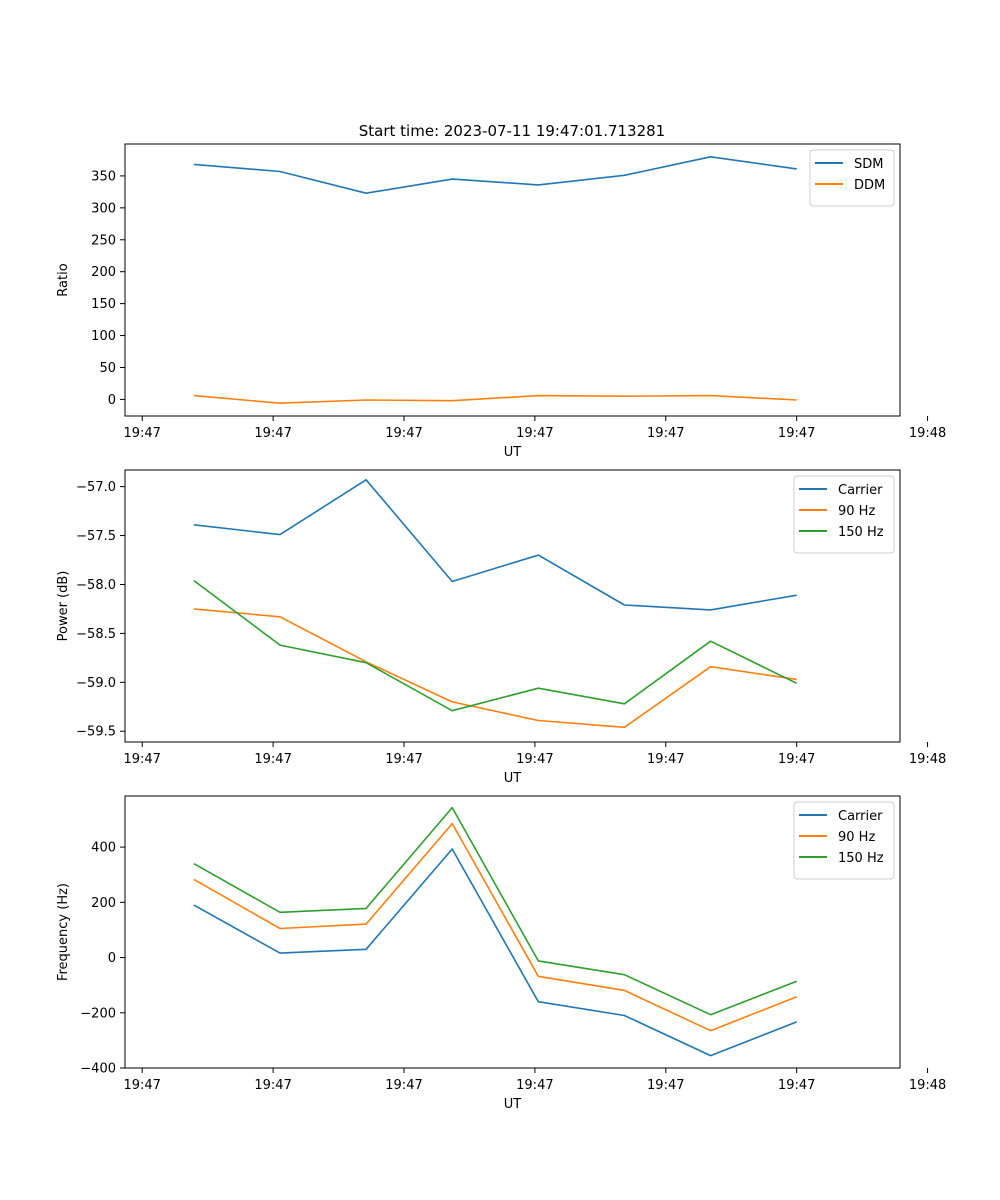 Image resolution: width=1000 pixels, height=1200 pixels. What do you see at coordinates (103, 208) in the screenshot?
I see `y-tick-label: 300` at bounding box center [103, 208].